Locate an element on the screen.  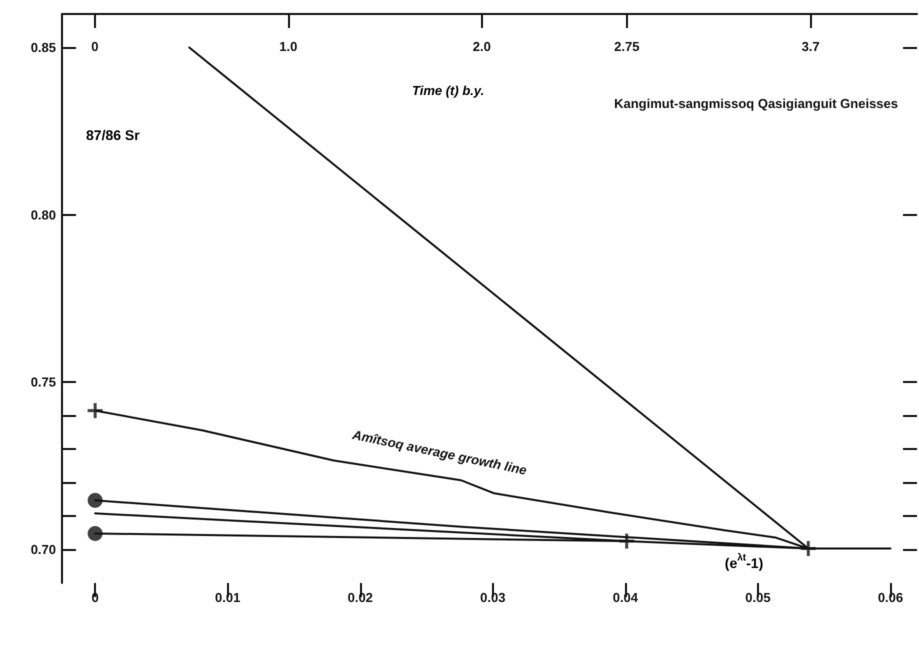
x2-tick-label: 2.0 is located at coordinates (481, 46).